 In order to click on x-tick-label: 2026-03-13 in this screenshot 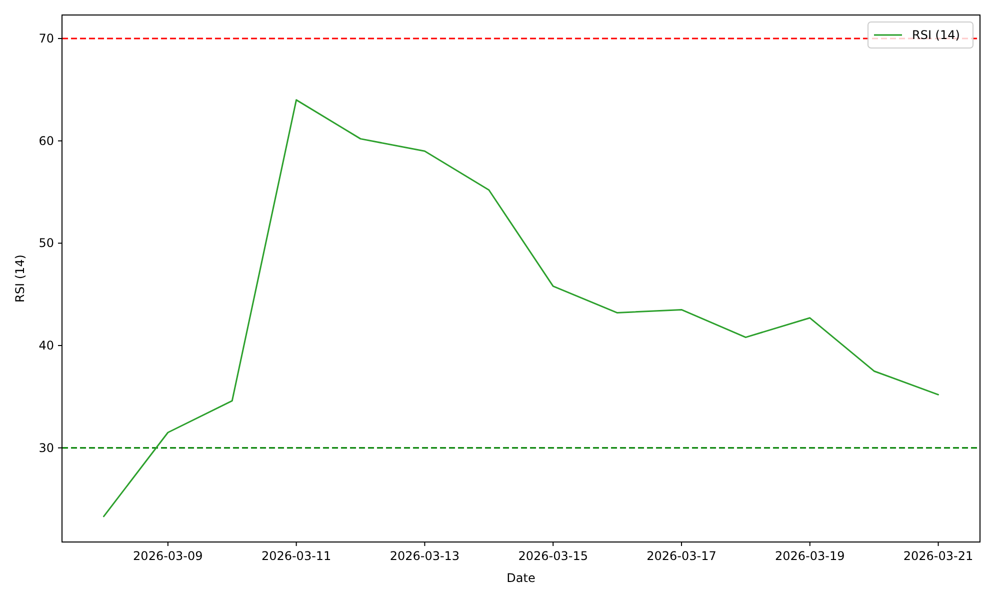, I will do `click(425, 556)`.